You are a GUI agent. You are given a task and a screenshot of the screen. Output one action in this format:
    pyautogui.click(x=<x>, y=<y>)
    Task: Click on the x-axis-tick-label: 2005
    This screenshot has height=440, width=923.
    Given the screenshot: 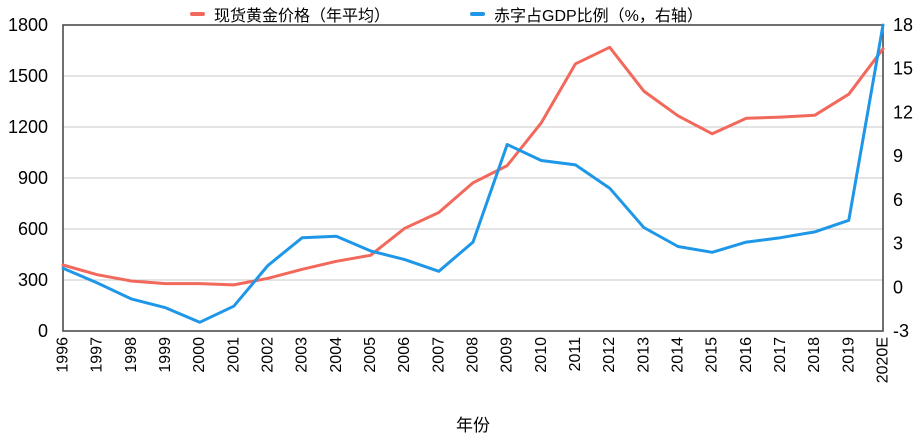 What is the action you would take?
    pyautogui.click(x=370, y=355)
    